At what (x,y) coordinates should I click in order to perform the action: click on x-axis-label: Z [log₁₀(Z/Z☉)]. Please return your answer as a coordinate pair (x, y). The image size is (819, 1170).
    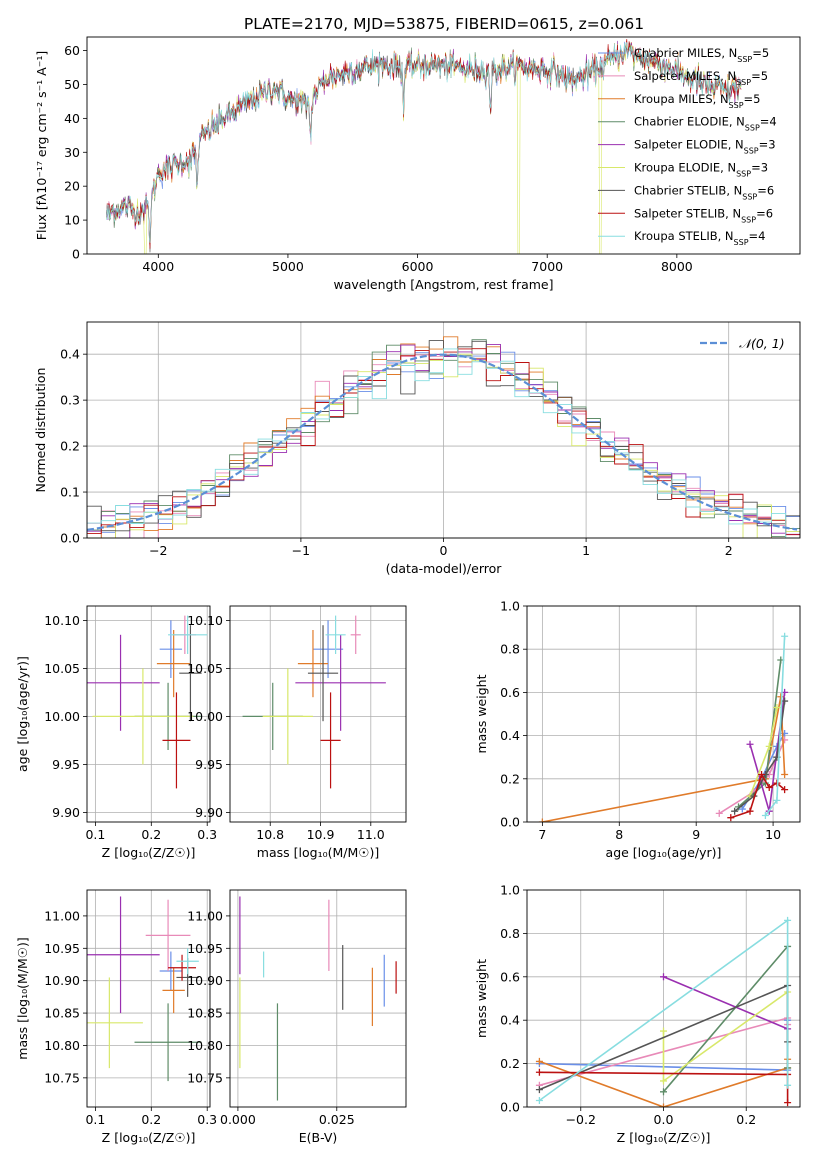
    Looking at the image, I should click on (149, 852).